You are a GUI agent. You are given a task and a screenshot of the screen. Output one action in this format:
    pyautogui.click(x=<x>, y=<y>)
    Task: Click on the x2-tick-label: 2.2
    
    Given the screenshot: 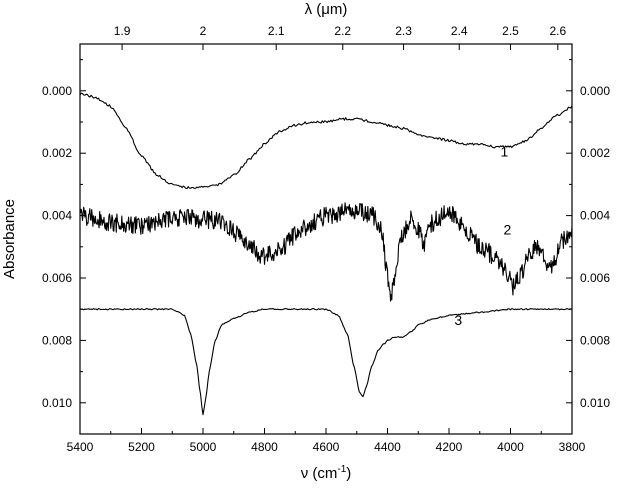 What is the action you would take?
    pyautogui.click(x=342, y=31)
    